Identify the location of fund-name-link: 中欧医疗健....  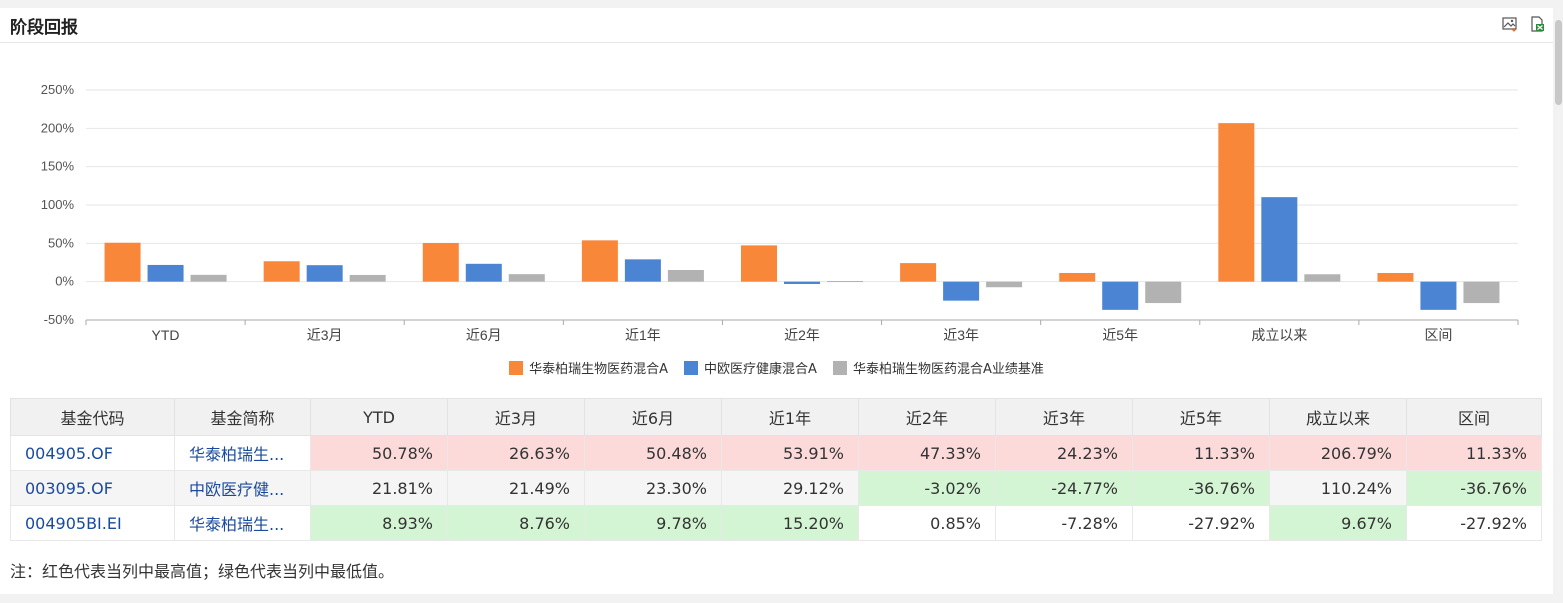
(242, 488).